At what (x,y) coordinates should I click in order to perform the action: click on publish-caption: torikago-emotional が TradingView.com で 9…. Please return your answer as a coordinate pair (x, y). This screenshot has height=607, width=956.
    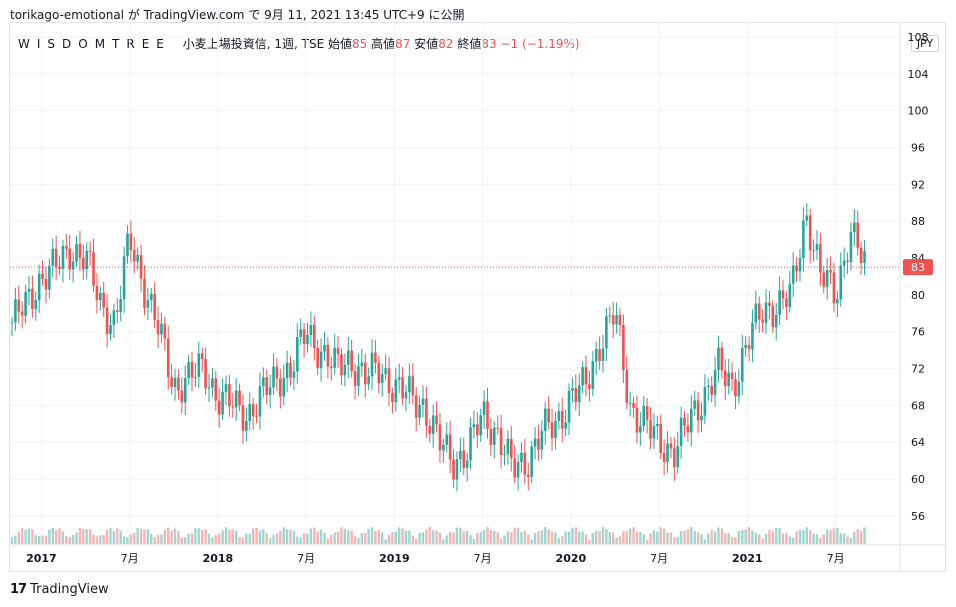
    Looking at the image, I should click on (237, 15).